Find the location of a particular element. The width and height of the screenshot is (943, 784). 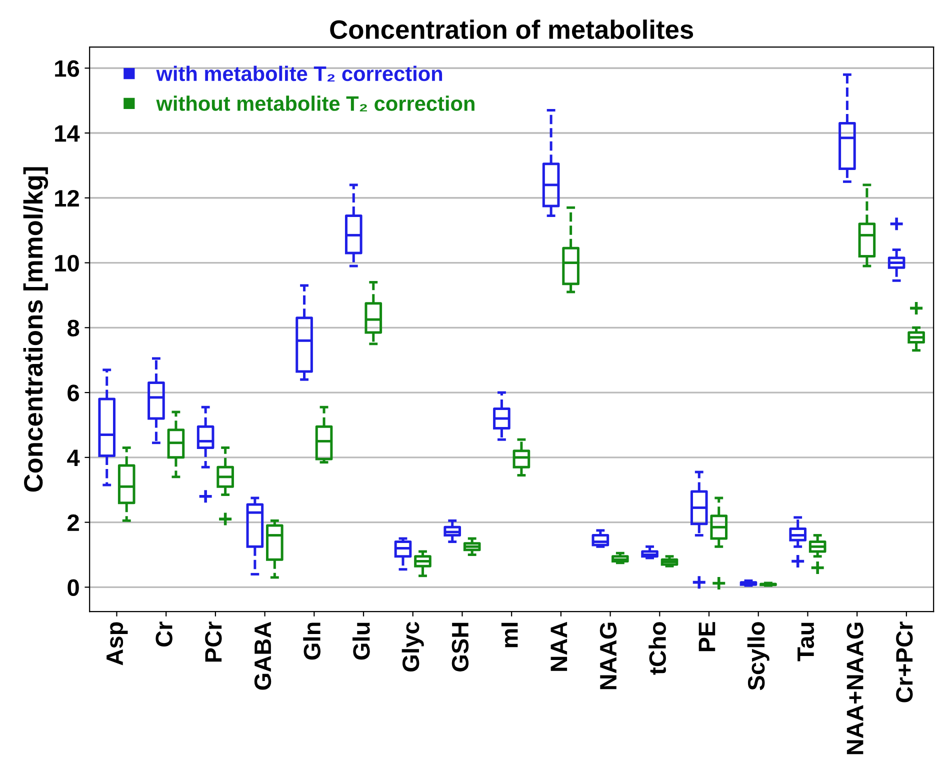

x-tick-label: Scyllo is located at coordinates (758, 656).